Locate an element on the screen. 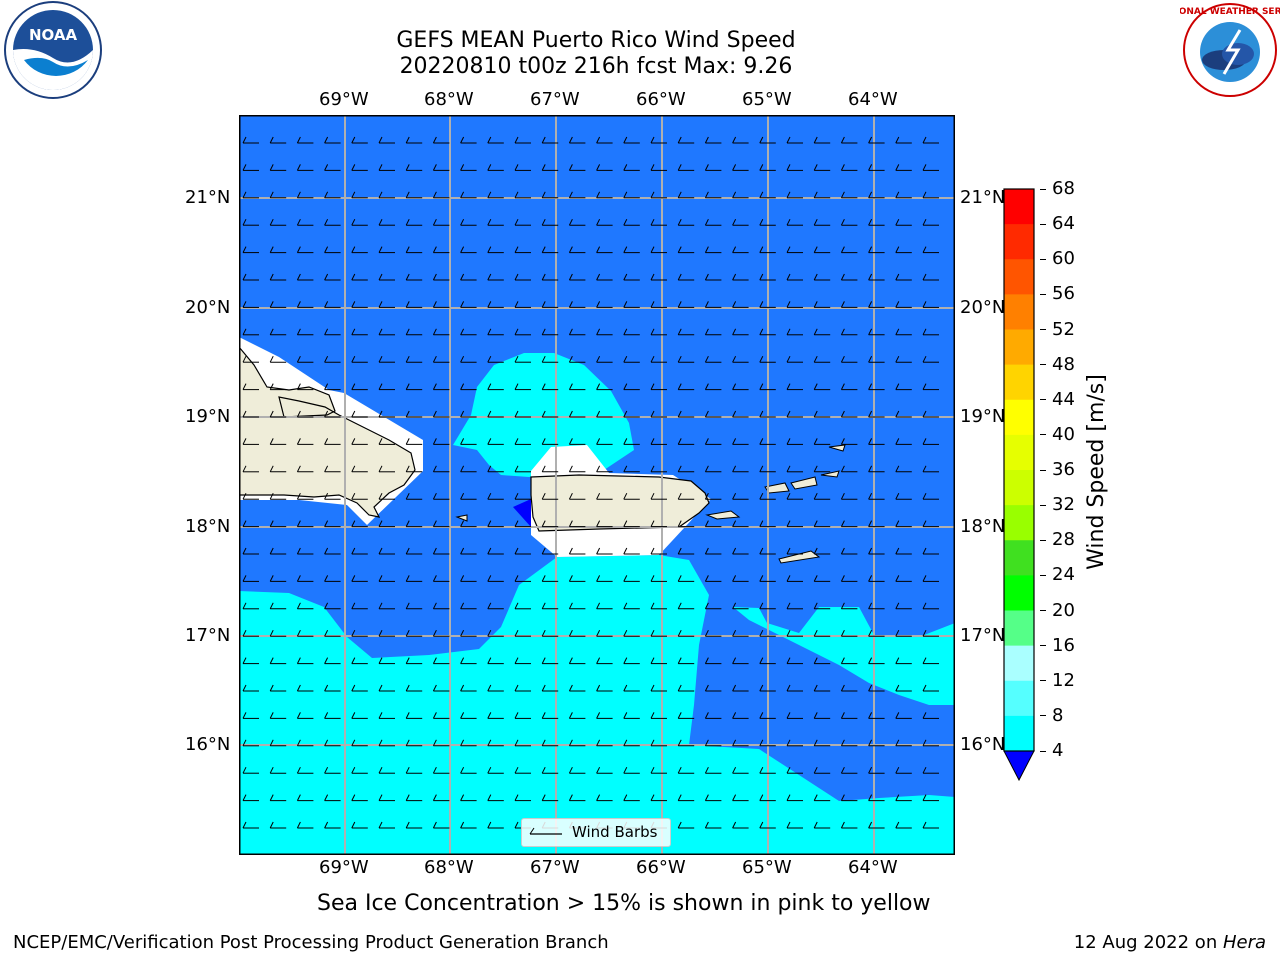 The width and height of the screenshot is (1280, 960). colorbar-tick-label: 48 is located at coordinates (1063, 364).